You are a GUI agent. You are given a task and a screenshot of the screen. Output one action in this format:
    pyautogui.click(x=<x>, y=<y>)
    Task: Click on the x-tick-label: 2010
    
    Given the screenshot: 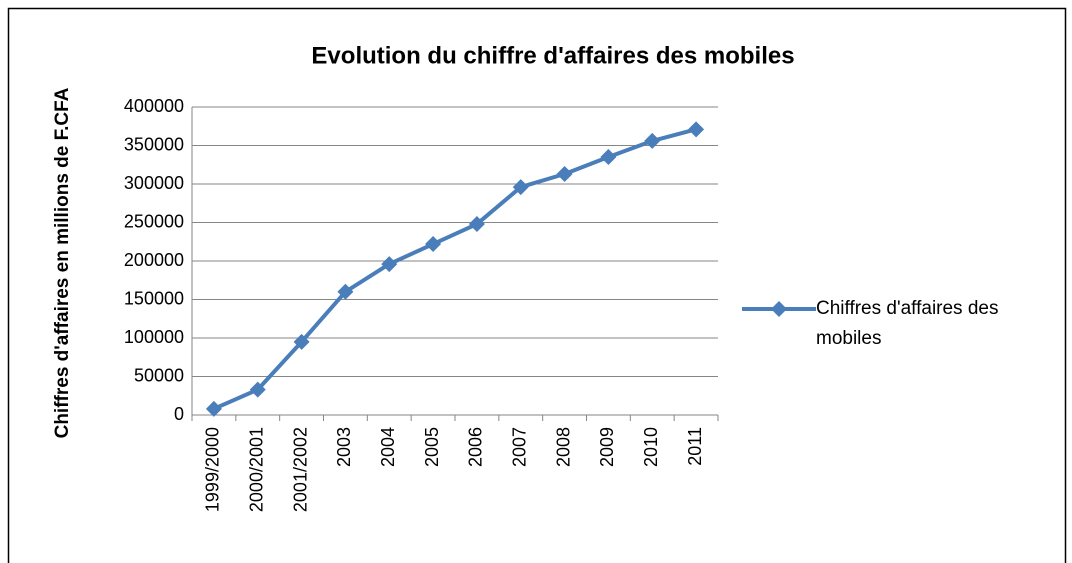 What is the action you would take?
    pyautogui.click(x=651, y=447)
    